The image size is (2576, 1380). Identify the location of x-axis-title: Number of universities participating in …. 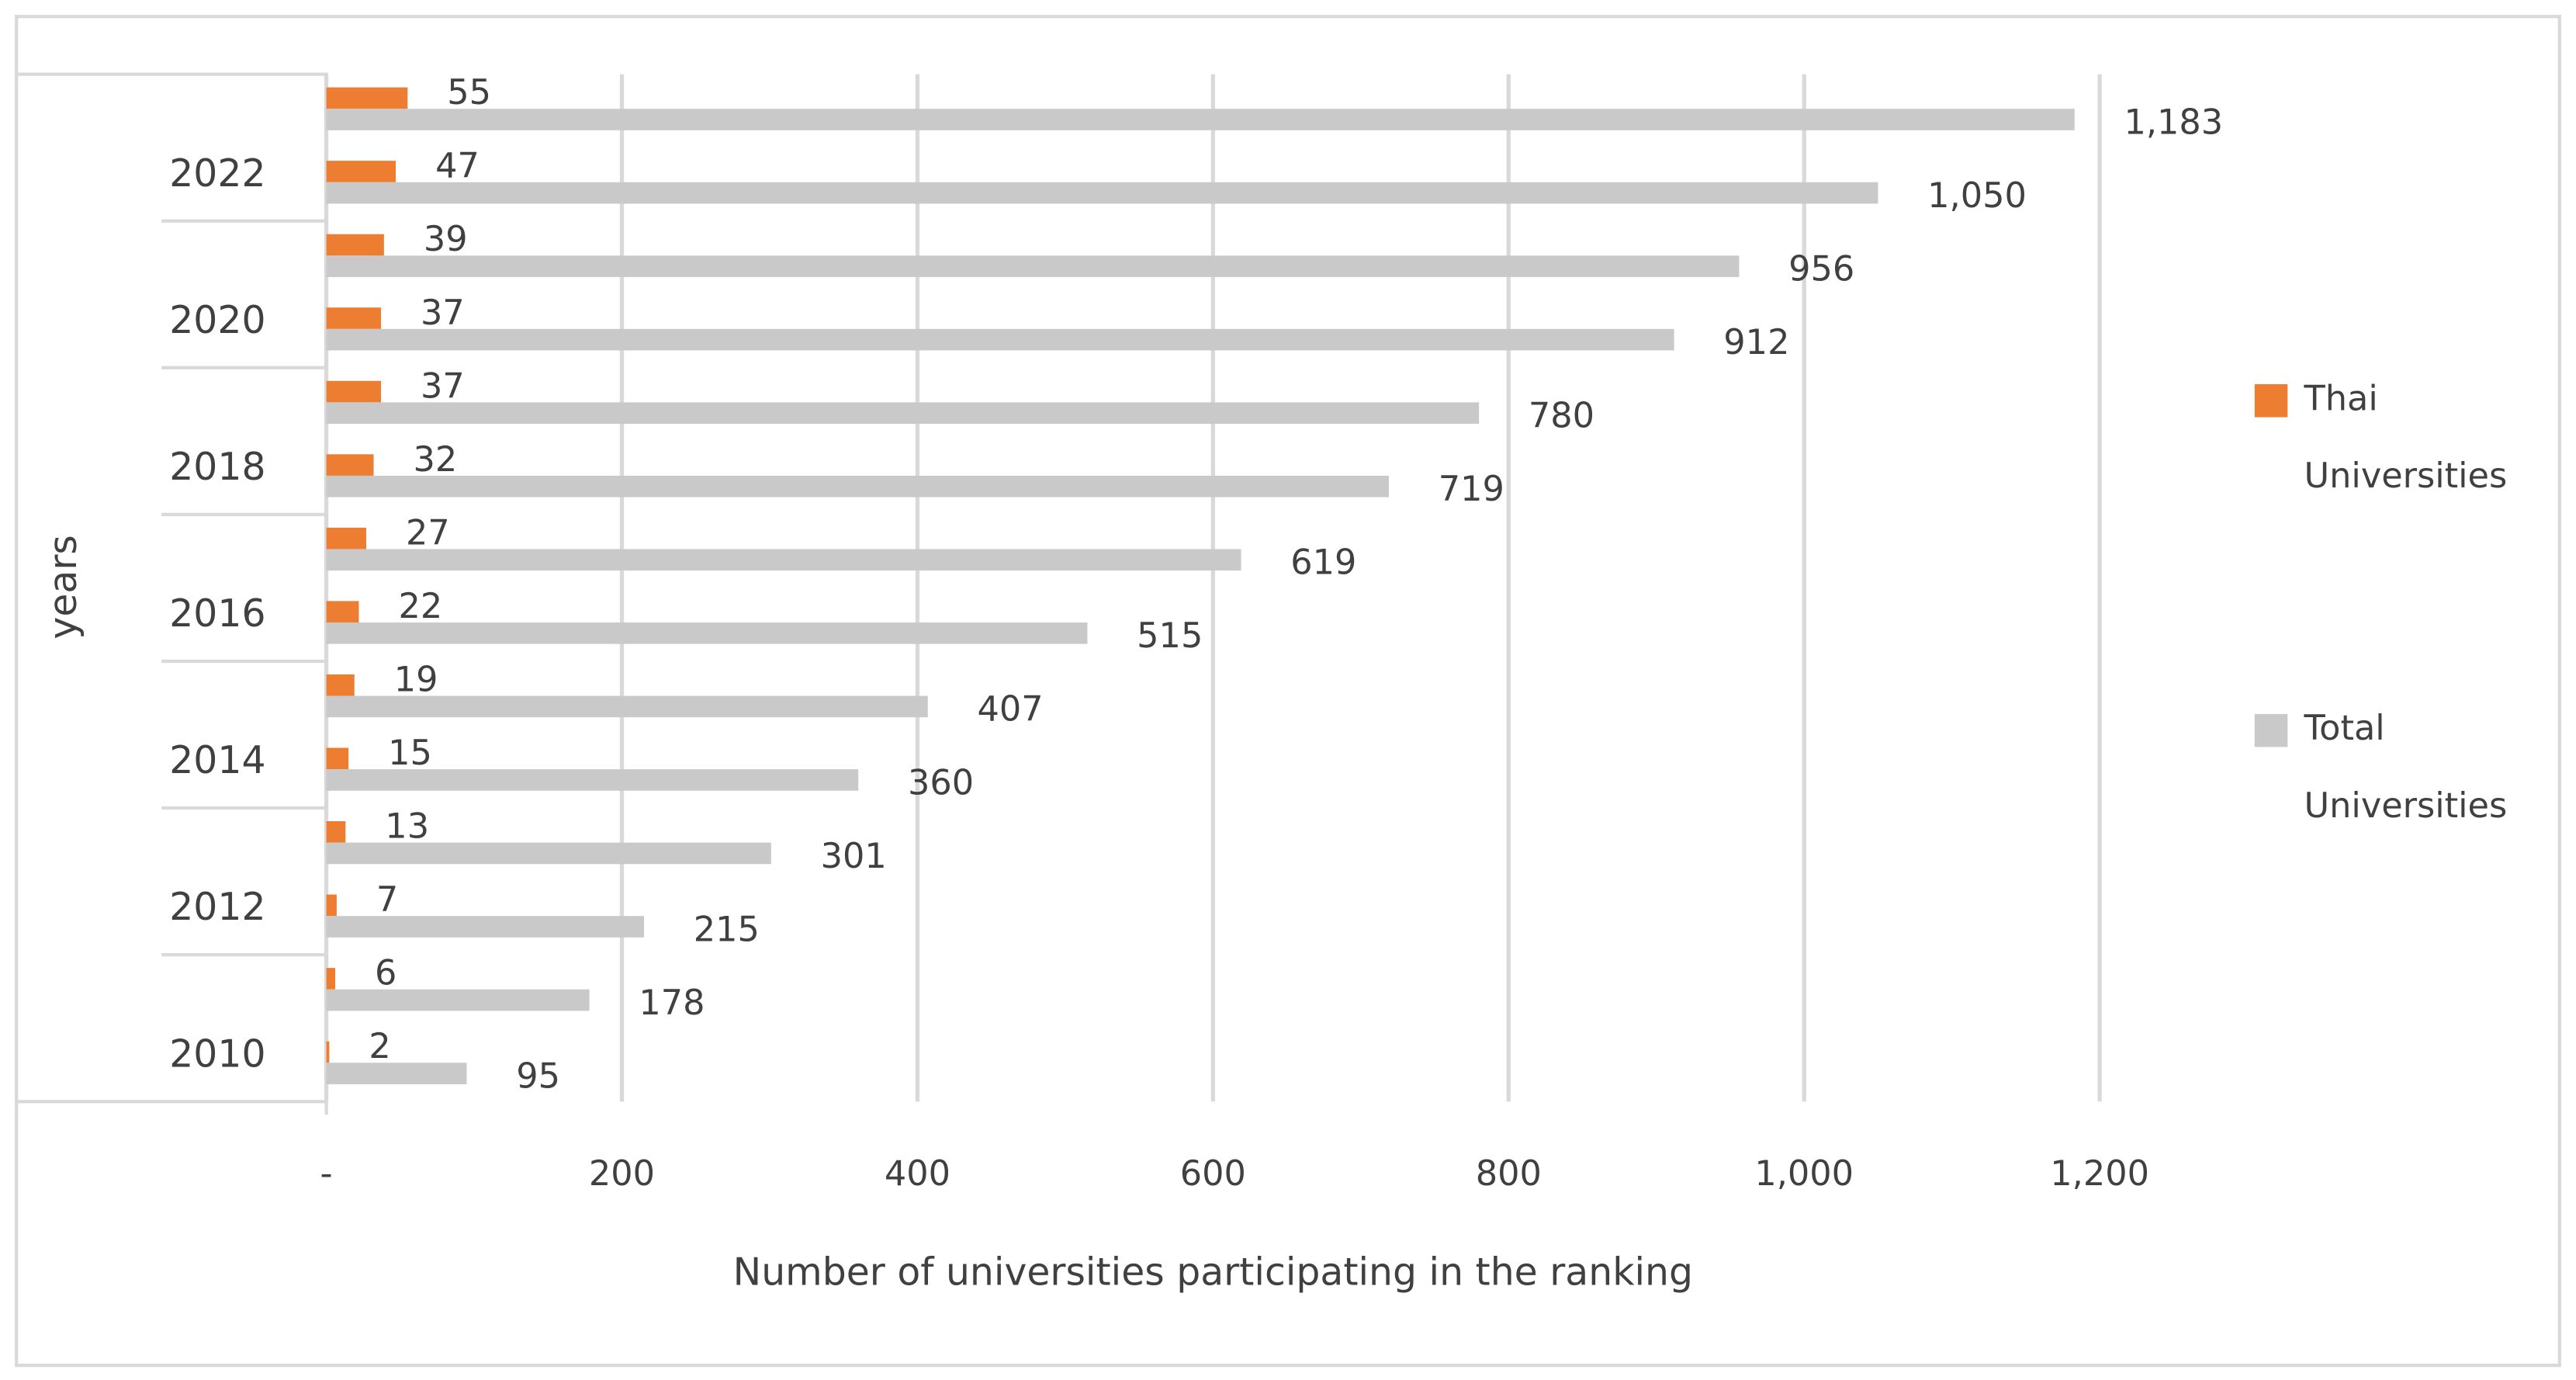
(1213, 1272).